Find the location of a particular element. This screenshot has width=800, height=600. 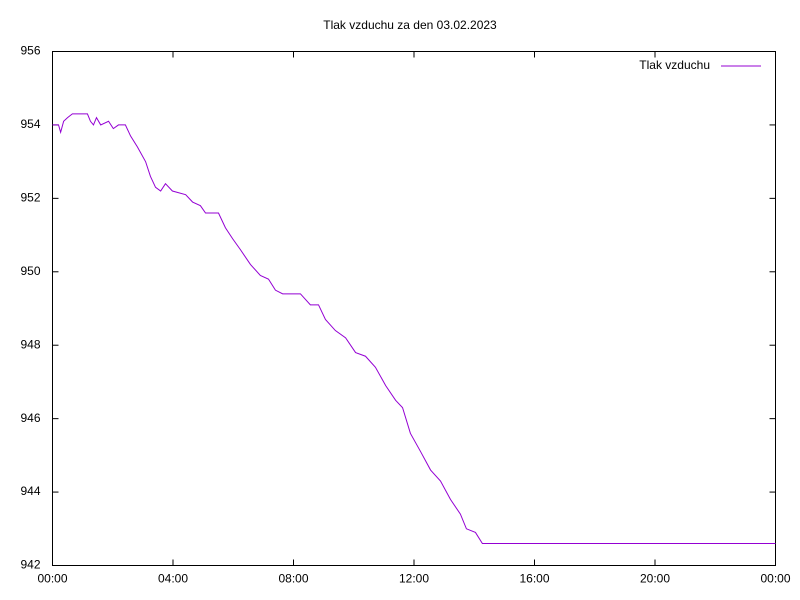

x-tick-label: 16:00 is located at coordinates (534, 579).